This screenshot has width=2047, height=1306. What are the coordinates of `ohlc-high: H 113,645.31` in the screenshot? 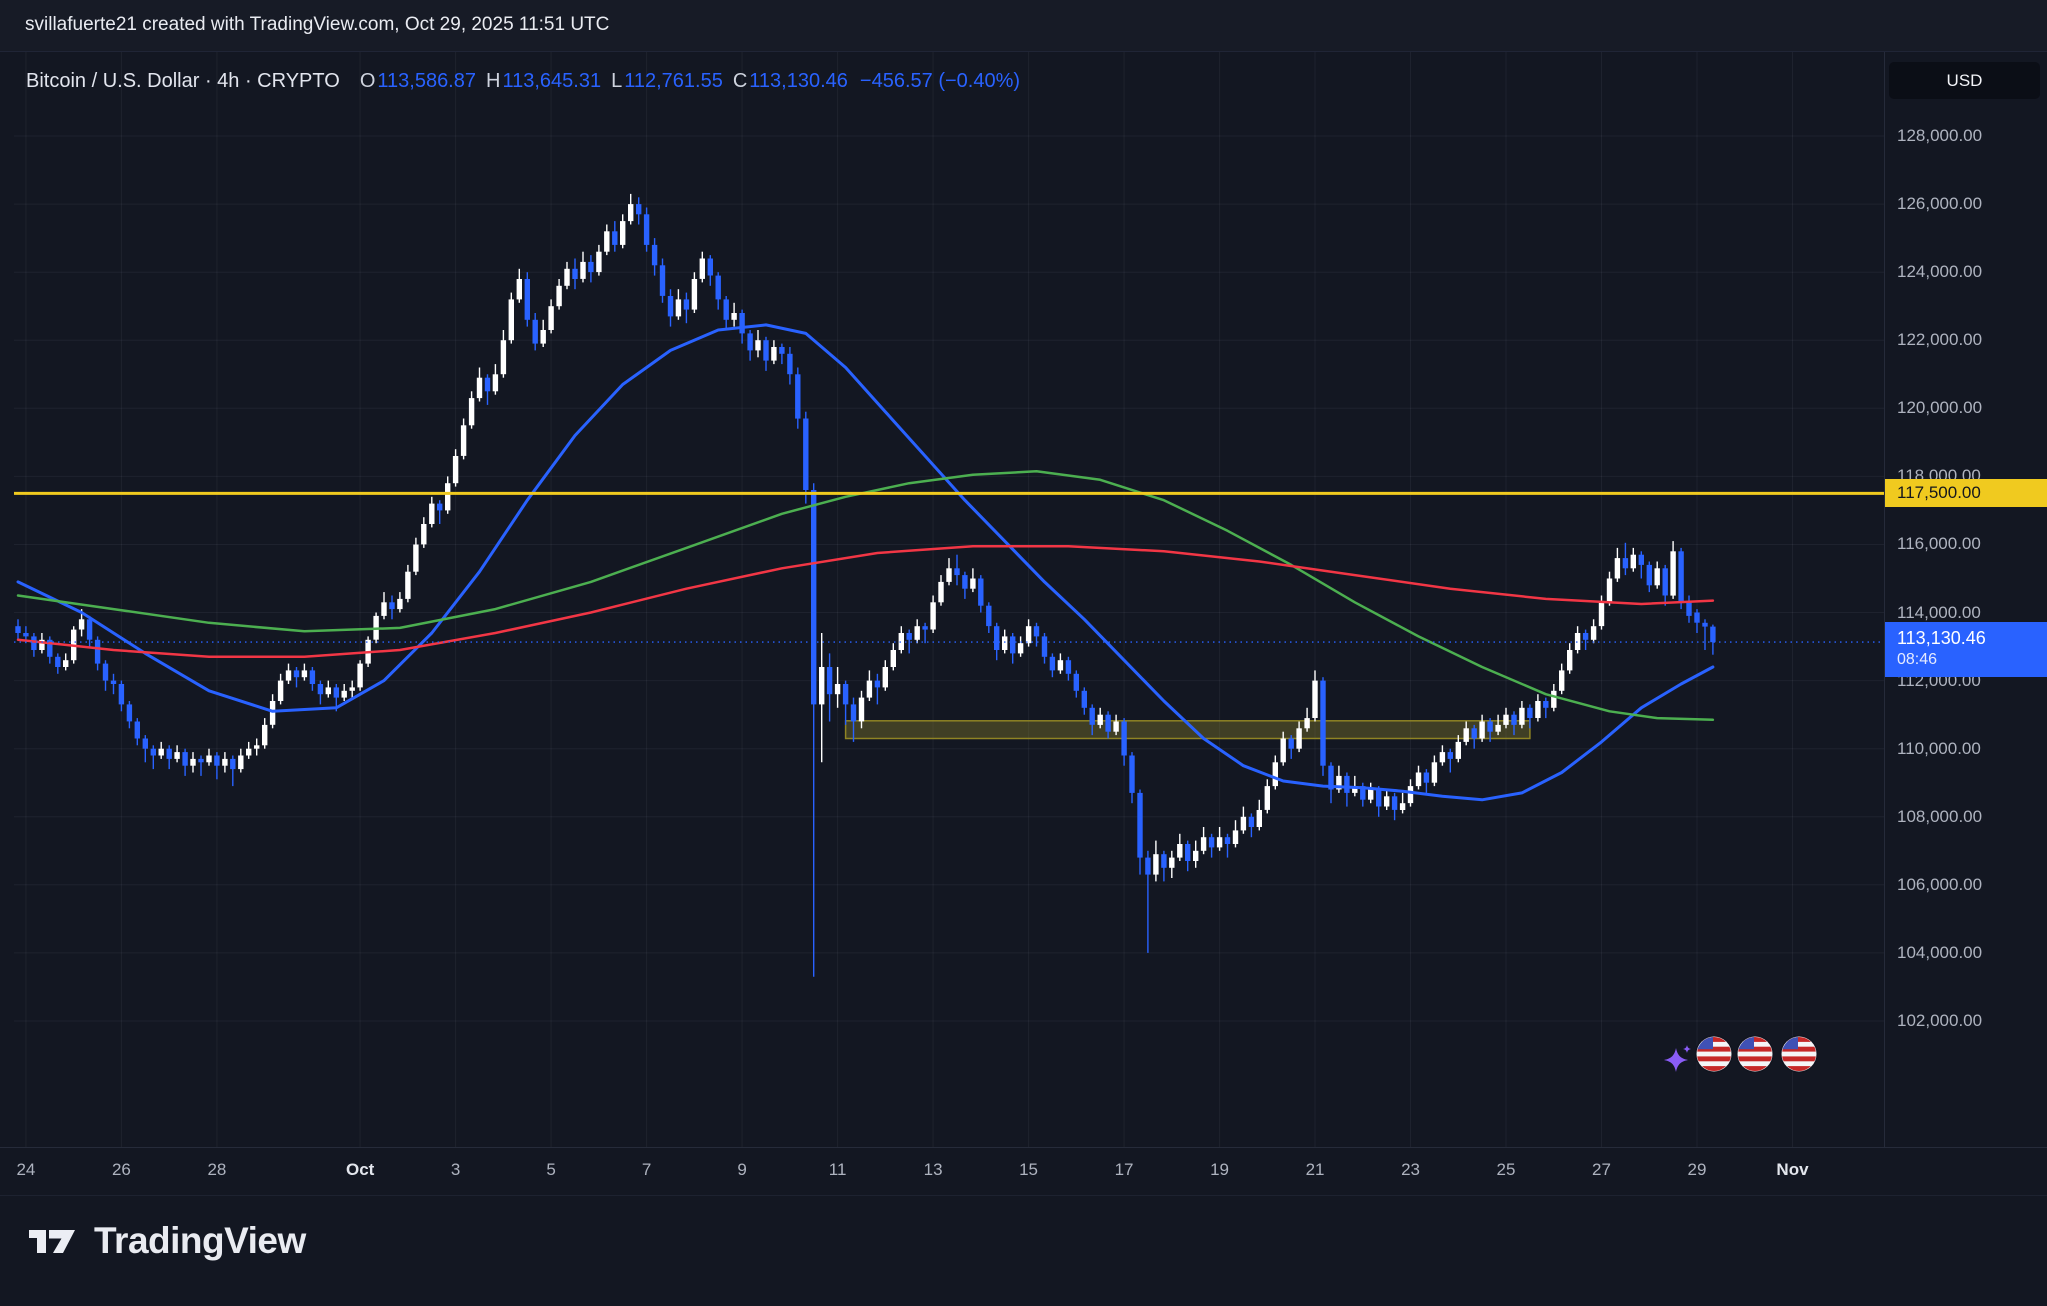 It's located at (544, 81).